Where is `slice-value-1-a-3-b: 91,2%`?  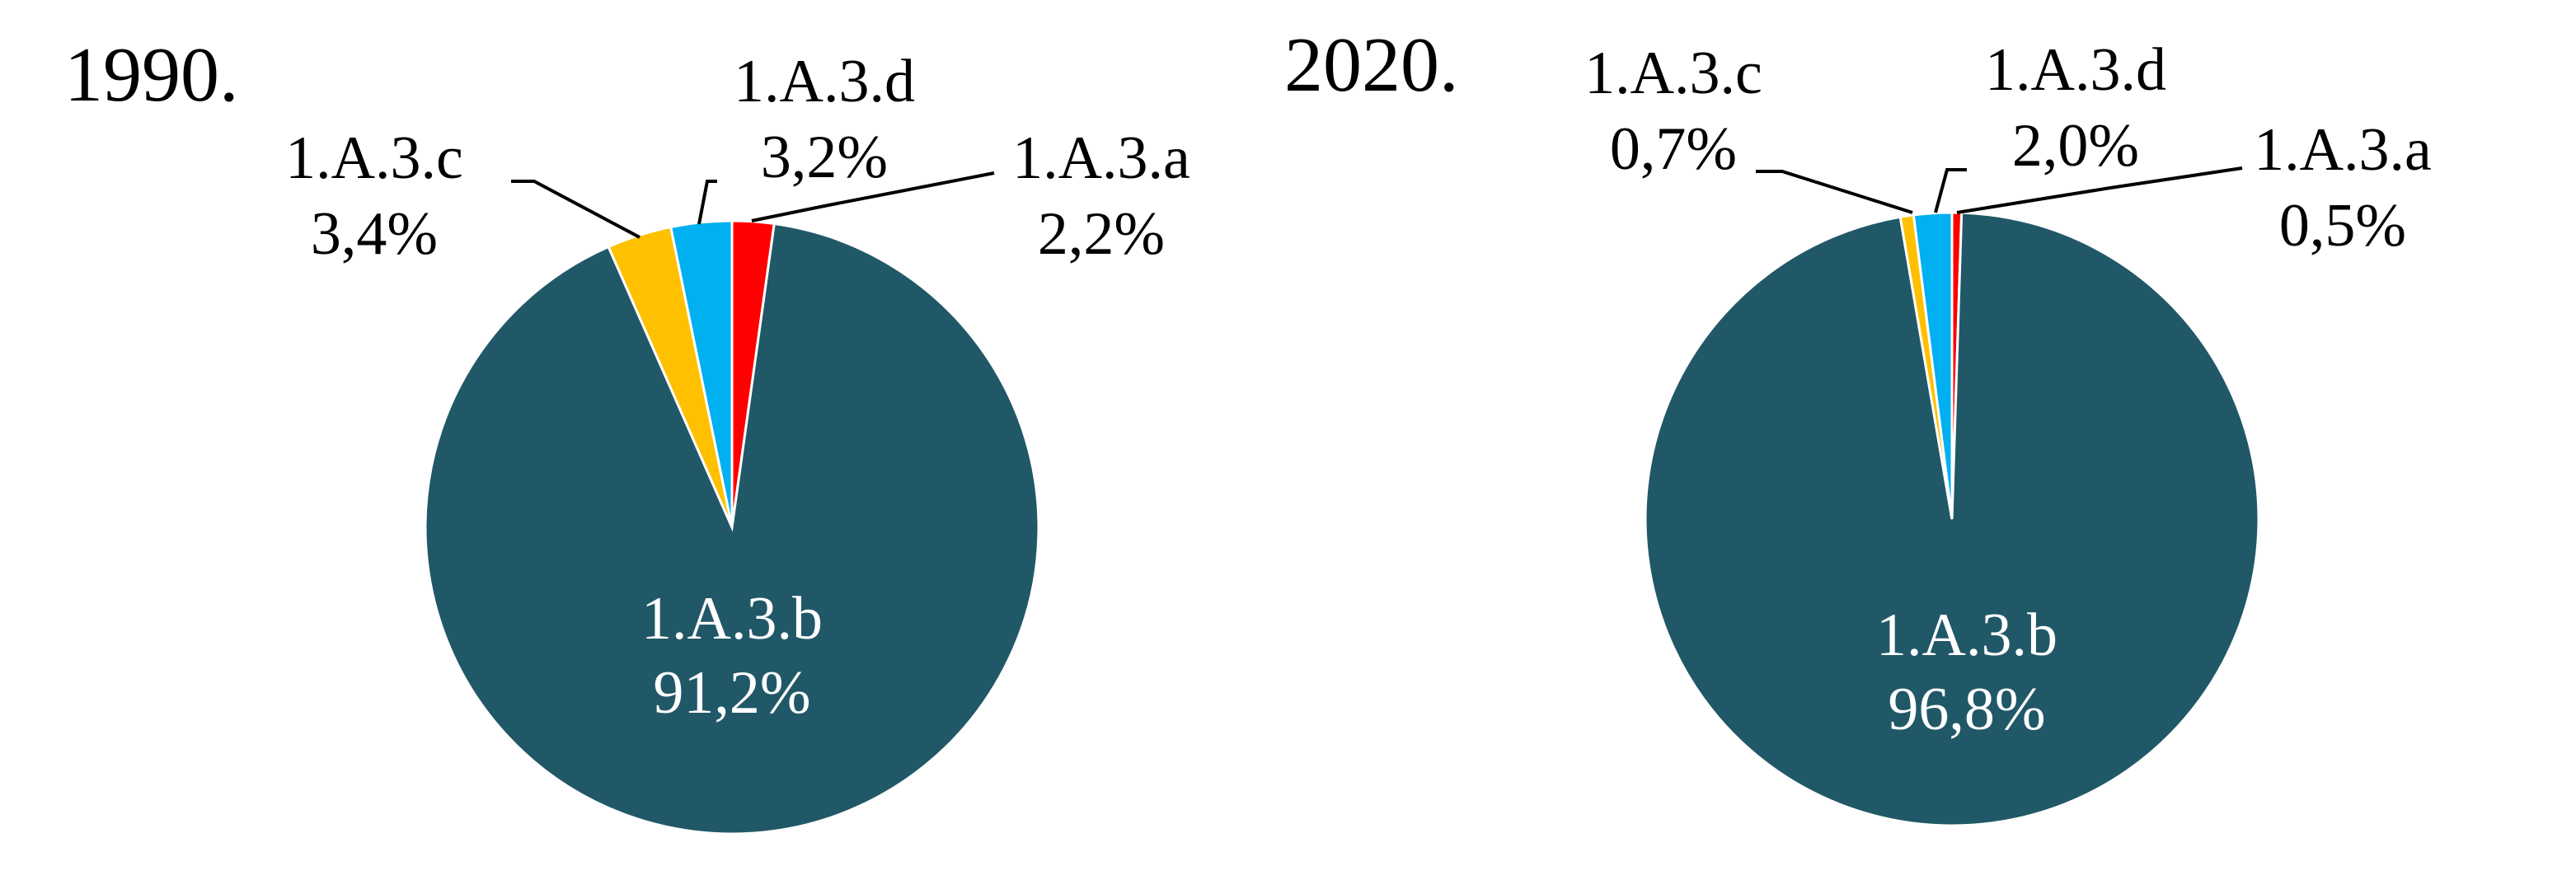 slice-value-1-a-3-b: 91,2% is located at coordinates (732, 693).